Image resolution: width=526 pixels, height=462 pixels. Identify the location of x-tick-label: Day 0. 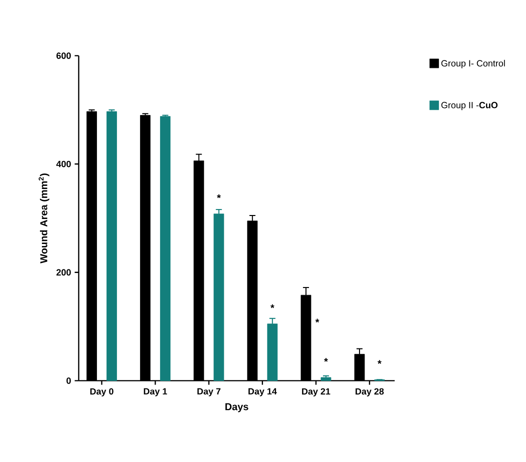
(102, 392).